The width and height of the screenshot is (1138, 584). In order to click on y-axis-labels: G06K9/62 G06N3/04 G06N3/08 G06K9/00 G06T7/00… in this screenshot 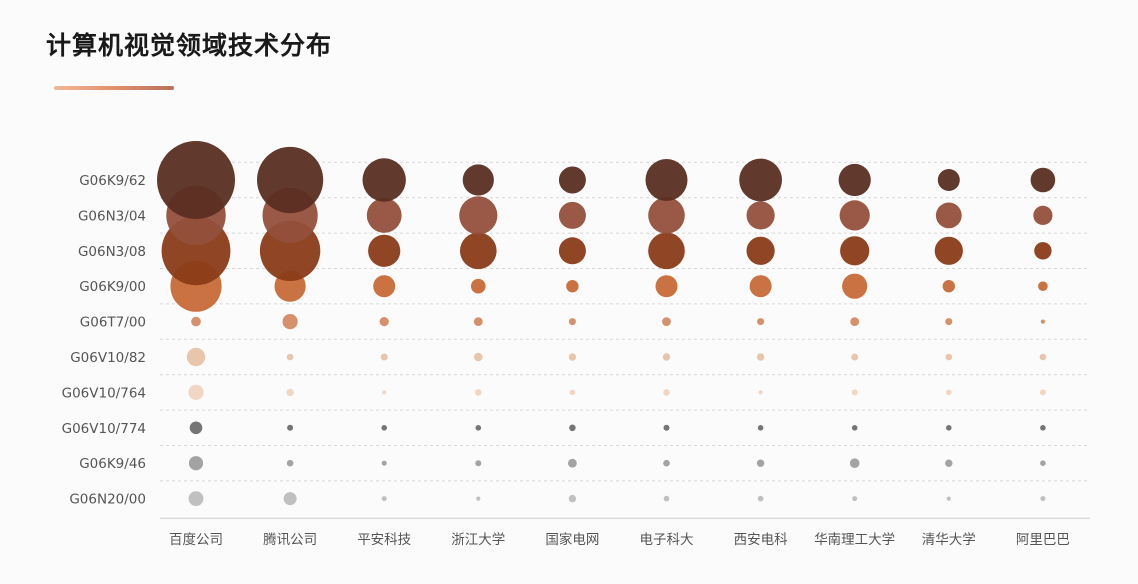, I will do `click(104, 340)`.